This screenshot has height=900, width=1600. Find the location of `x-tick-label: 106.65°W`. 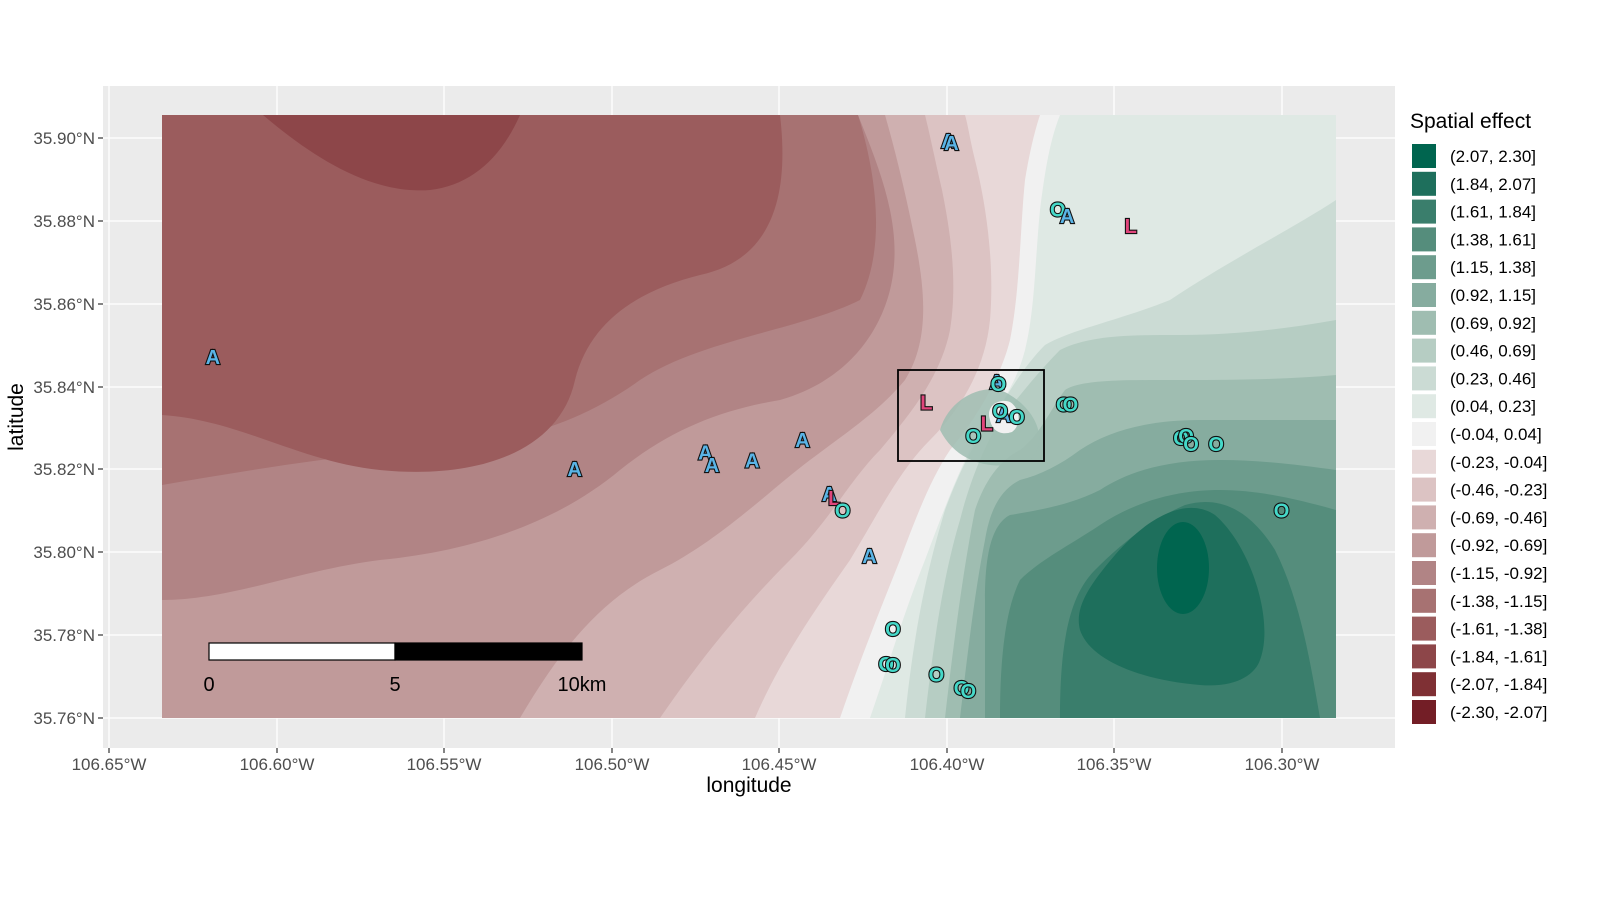

x-tick-label: 106.65°W is located at coordinates (109, 764).